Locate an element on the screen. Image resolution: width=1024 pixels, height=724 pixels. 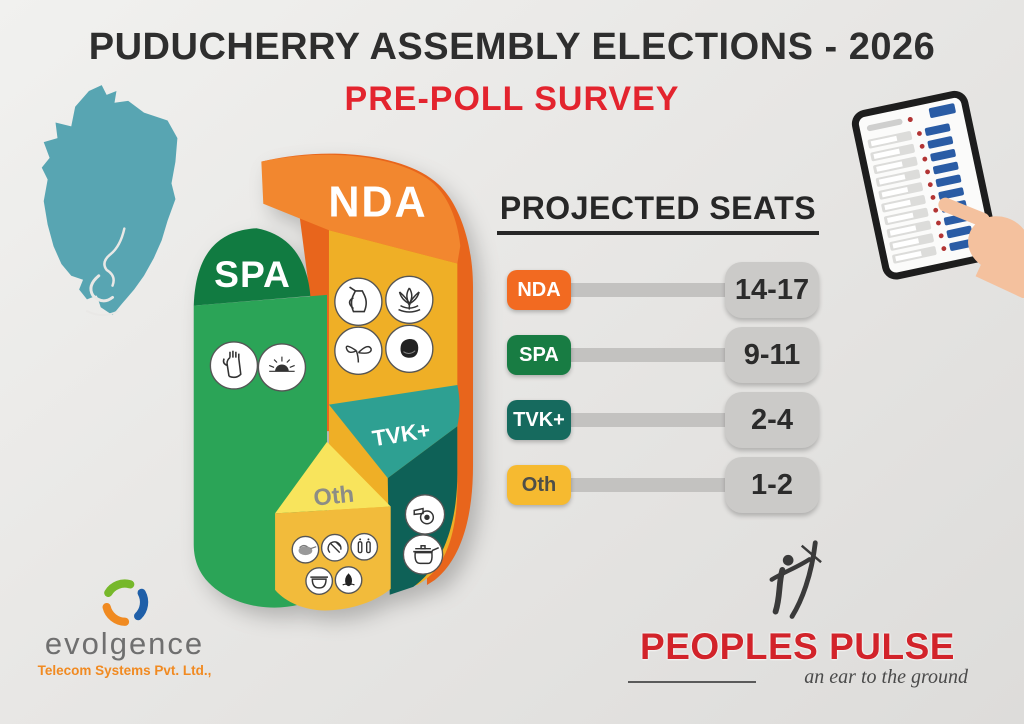
bud-icon is located at coordinates (348, 580).